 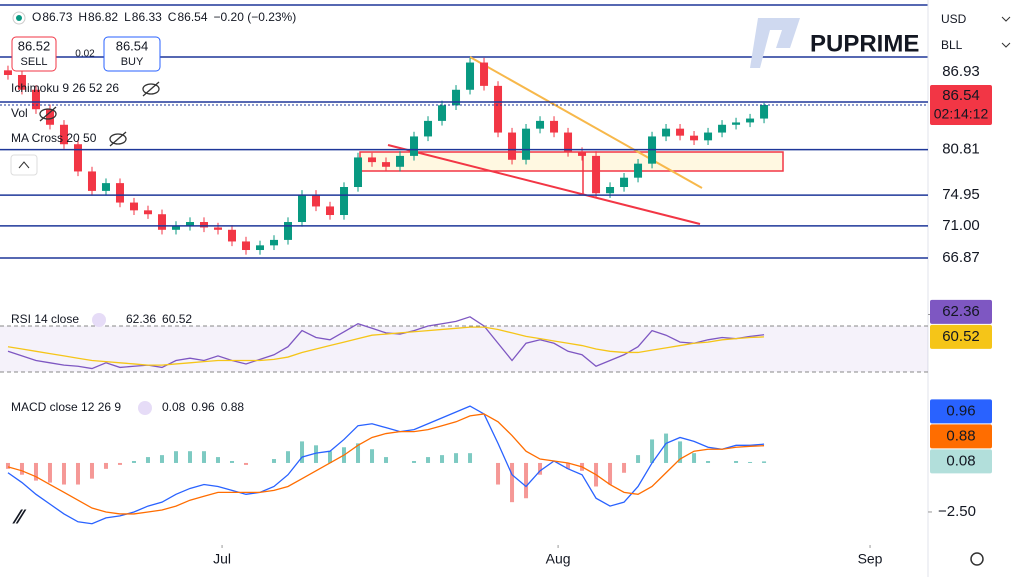 What do you see at coordinates (132, 45) in the screenshot?
I see `buy-price: 86.54` at bounding box center [132, 45].